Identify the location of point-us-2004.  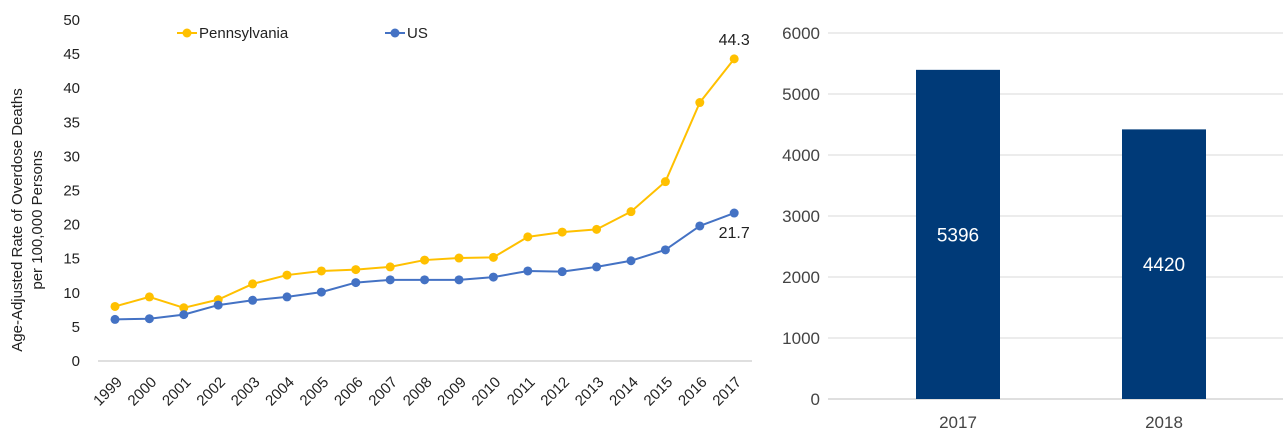
(287, 297).